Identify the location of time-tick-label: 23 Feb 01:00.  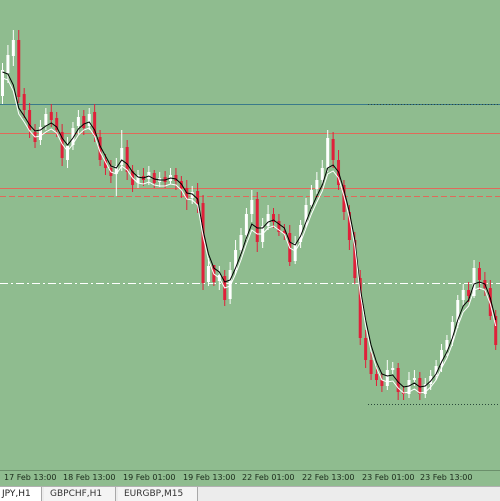
(388, 477).